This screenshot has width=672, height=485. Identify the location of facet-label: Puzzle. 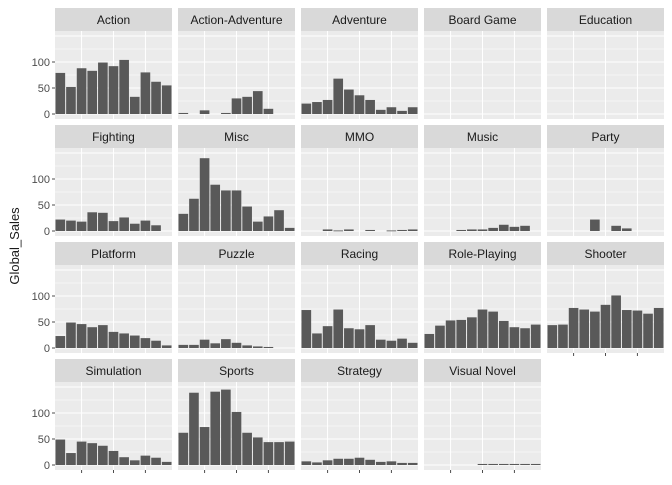
(236, 254).